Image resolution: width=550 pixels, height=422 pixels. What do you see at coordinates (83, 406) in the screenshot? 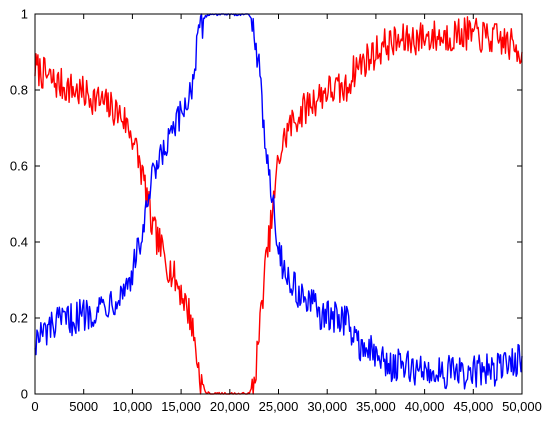
I see `x-tick-label: 5000` at bounding box center [83, 406].